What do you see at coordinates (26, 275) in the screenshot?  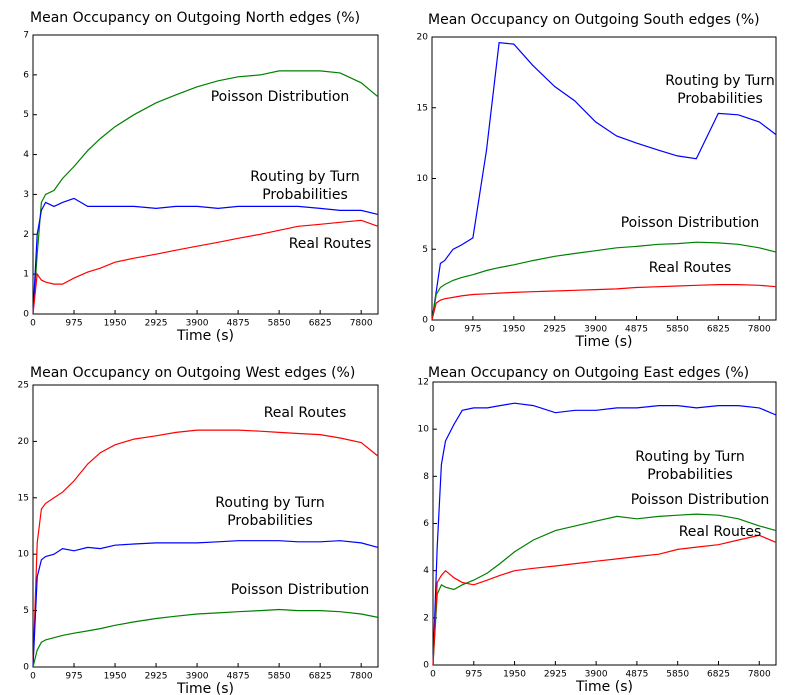 I see `y-tick-label: 1` at bounding box center [26, 275].